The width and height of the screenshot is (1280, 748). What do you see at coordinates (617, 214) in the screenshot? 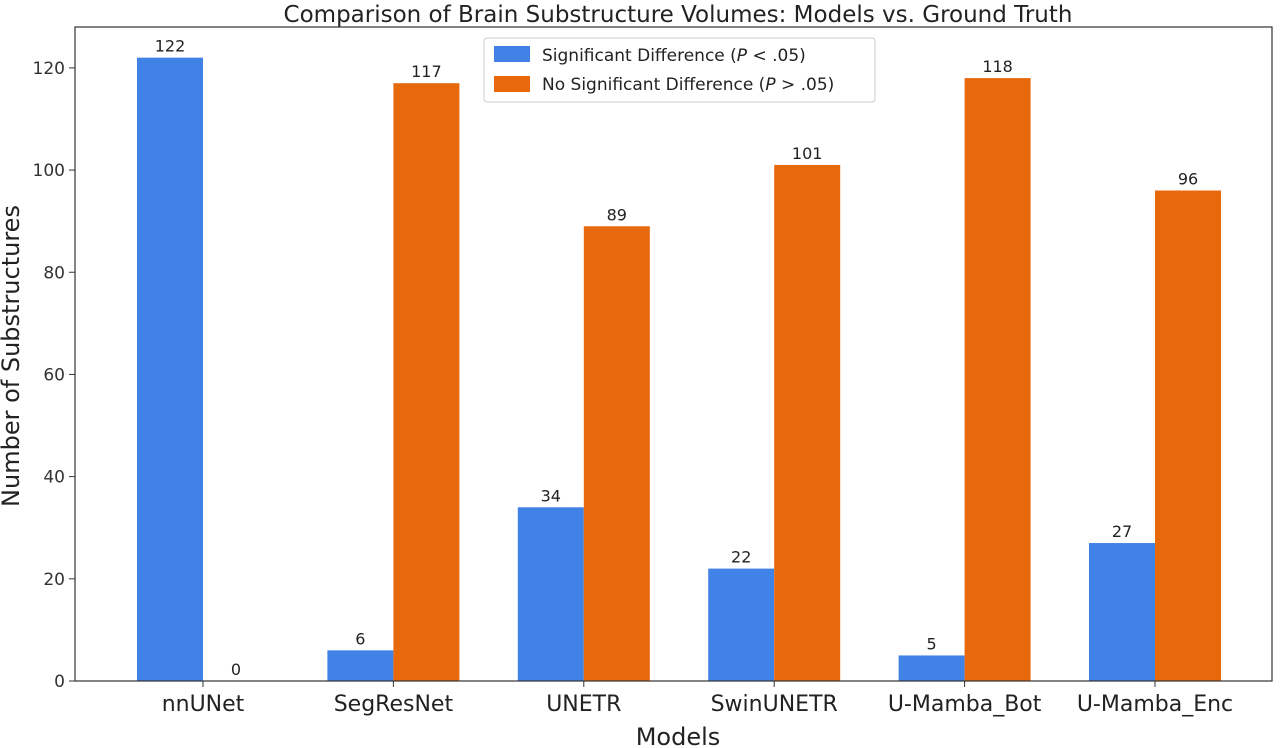
I see `data-label-unetr-series-2: 89` at bounding box center [617, 214].